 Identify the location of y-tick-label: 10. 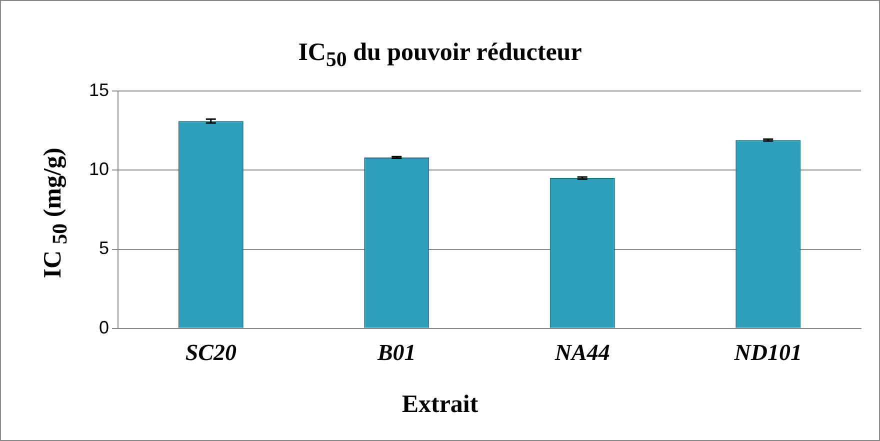
(99, 169).